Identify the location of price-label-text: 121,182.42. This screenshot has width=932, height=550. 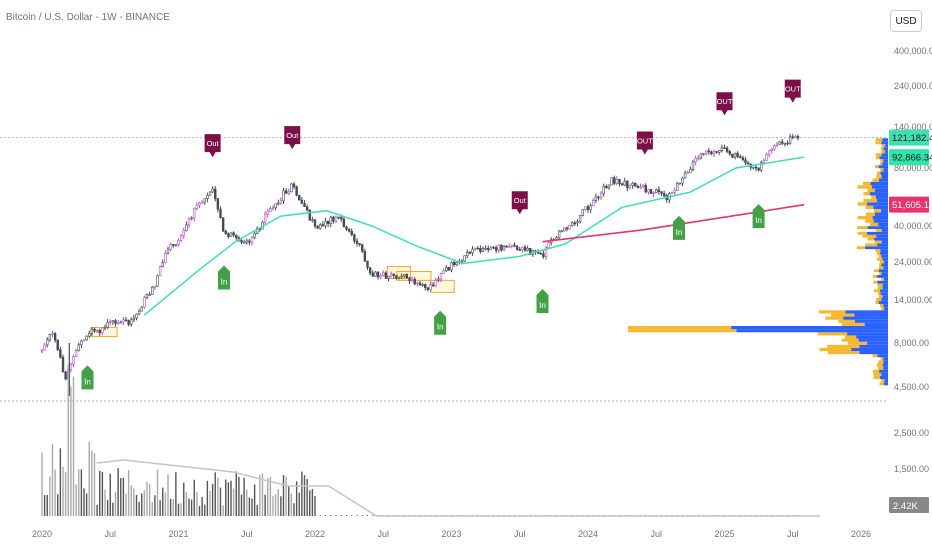
(912, 138).